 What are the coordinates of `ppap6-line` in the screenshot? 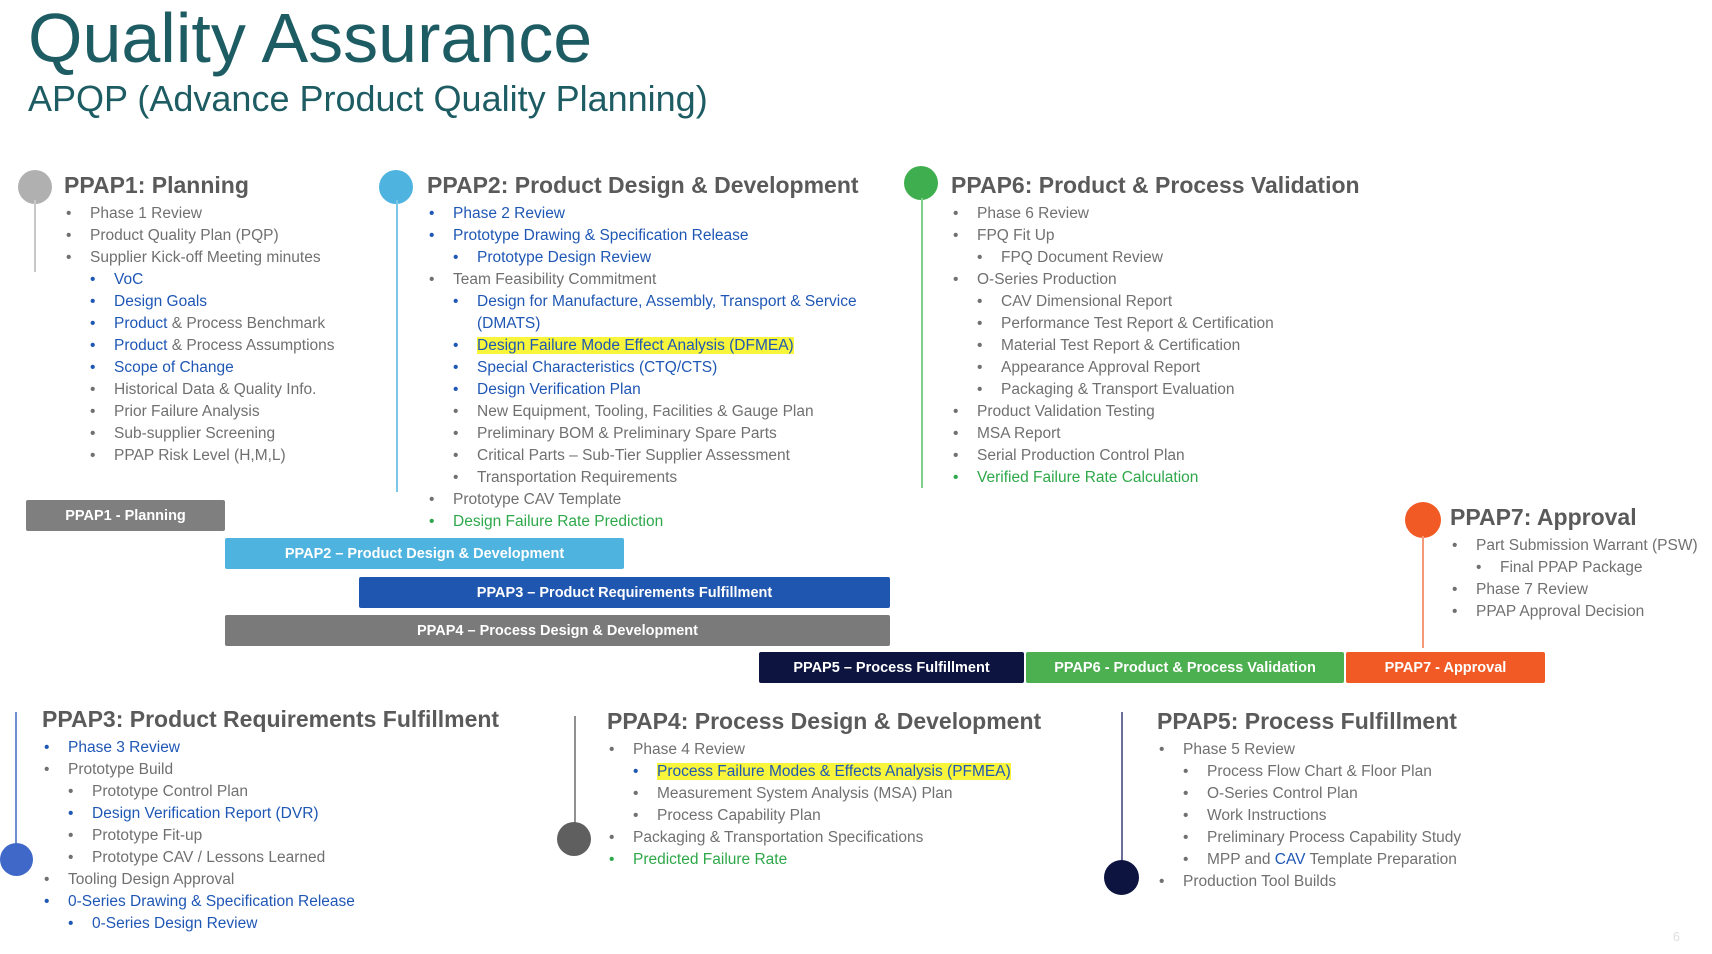 It's located at (922, 343).